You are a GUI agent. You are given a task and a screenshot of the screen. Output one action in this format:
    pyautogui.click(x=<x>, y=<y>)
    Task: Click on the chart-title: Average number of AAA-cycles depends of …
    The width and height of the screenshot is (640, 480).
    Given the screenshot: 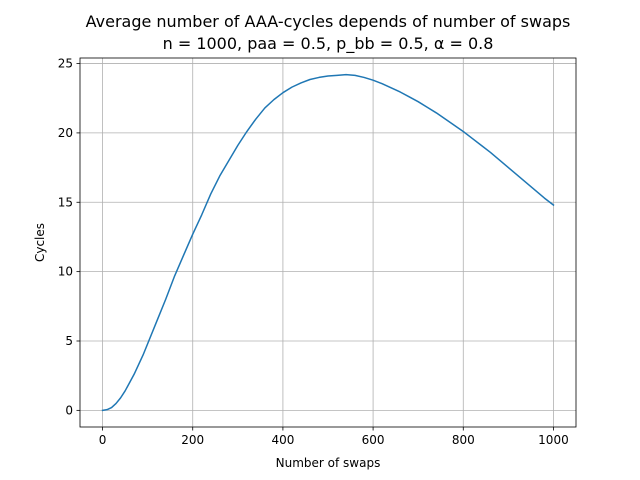 What is the action you would take?
    pyautogui.click(x=328, y=21)
    